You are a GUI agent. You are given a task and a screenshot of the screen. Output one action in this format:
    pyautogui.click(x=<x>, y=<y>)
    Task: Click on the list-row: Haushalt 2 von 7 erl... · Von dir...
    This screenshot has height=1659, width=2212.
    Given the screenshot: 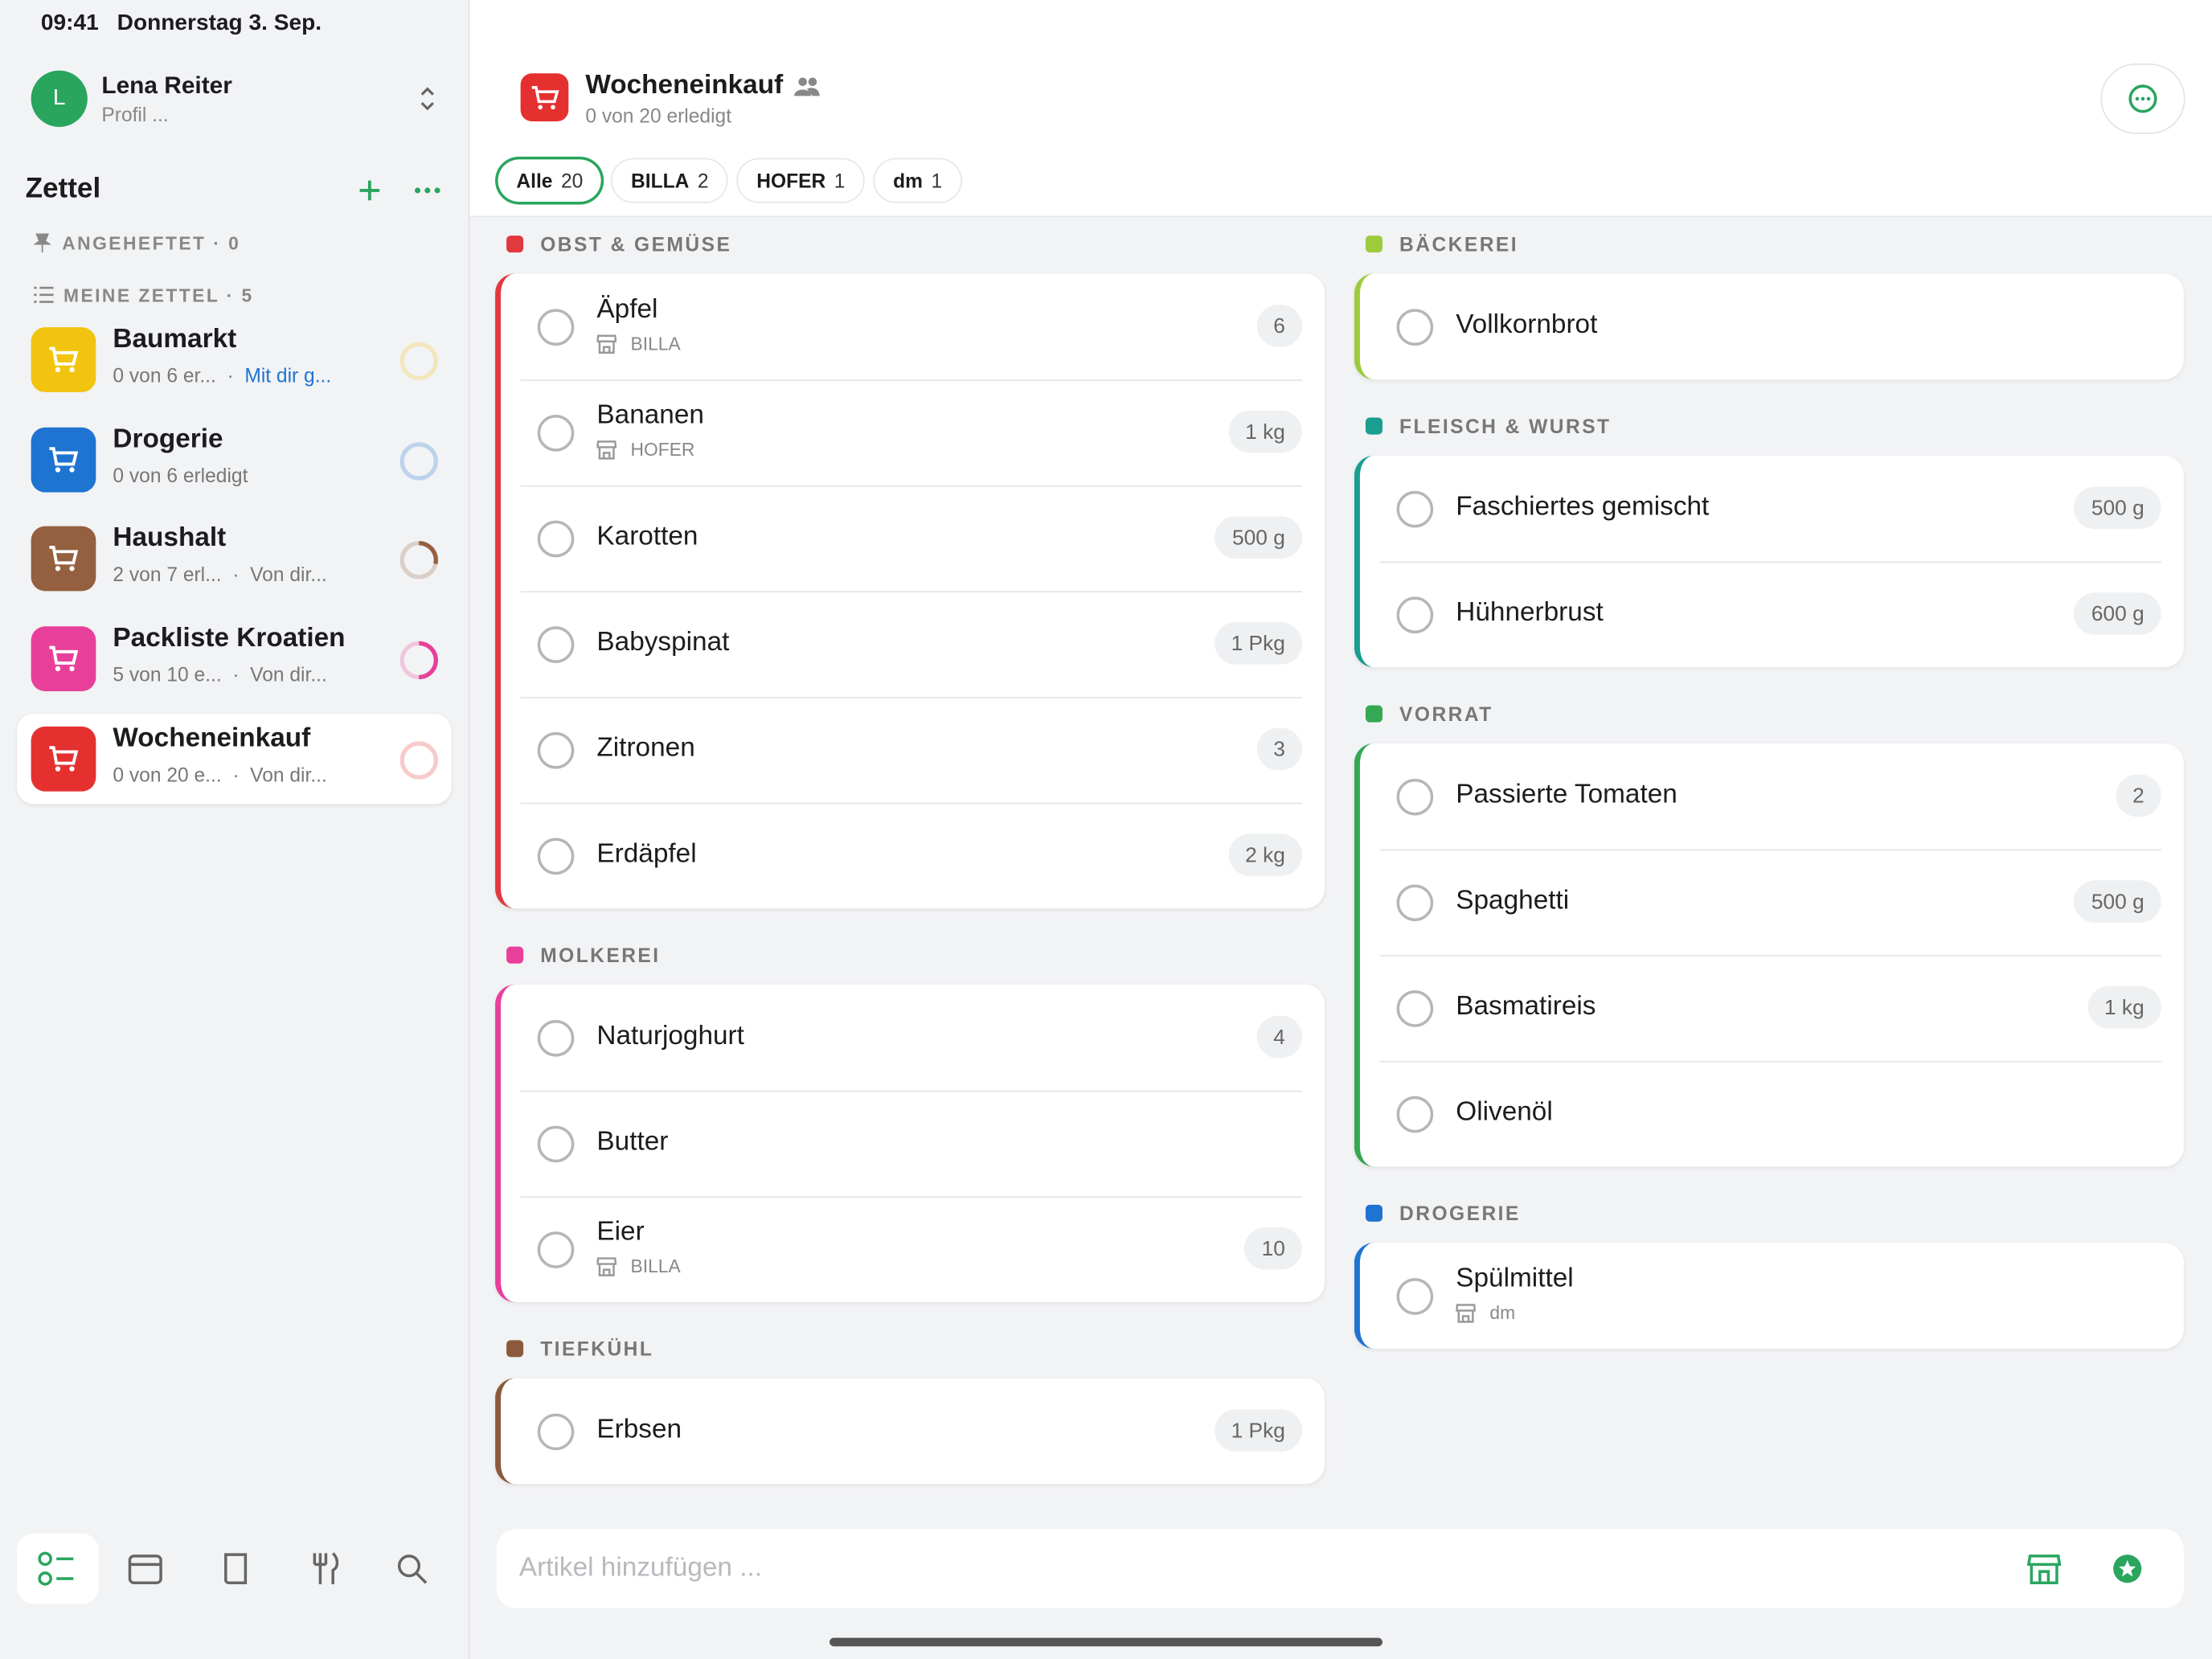 What is the action you would take?
    pyautogui.click(x=234, y=559)
    